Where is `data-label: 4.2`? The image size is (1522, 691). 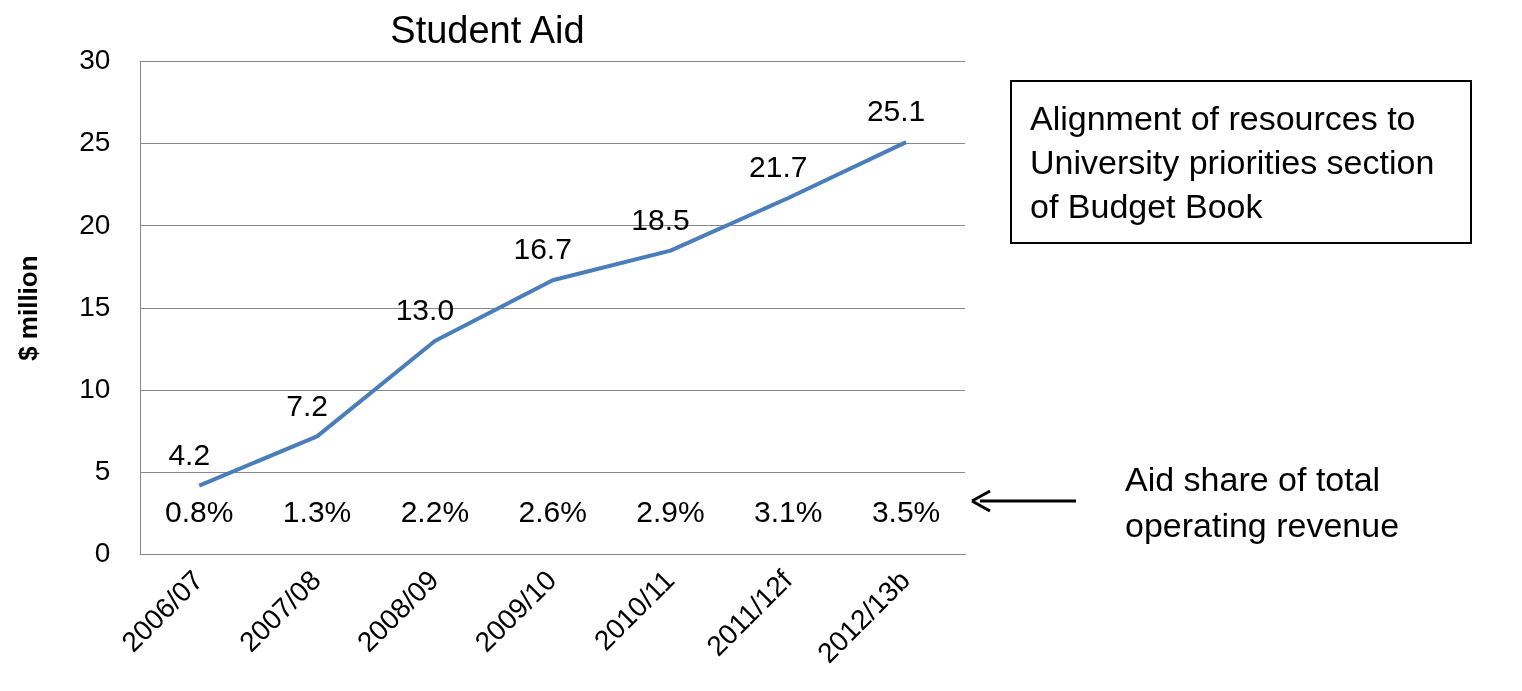 data-label: 4.2 is located at coordinates (189, 454).